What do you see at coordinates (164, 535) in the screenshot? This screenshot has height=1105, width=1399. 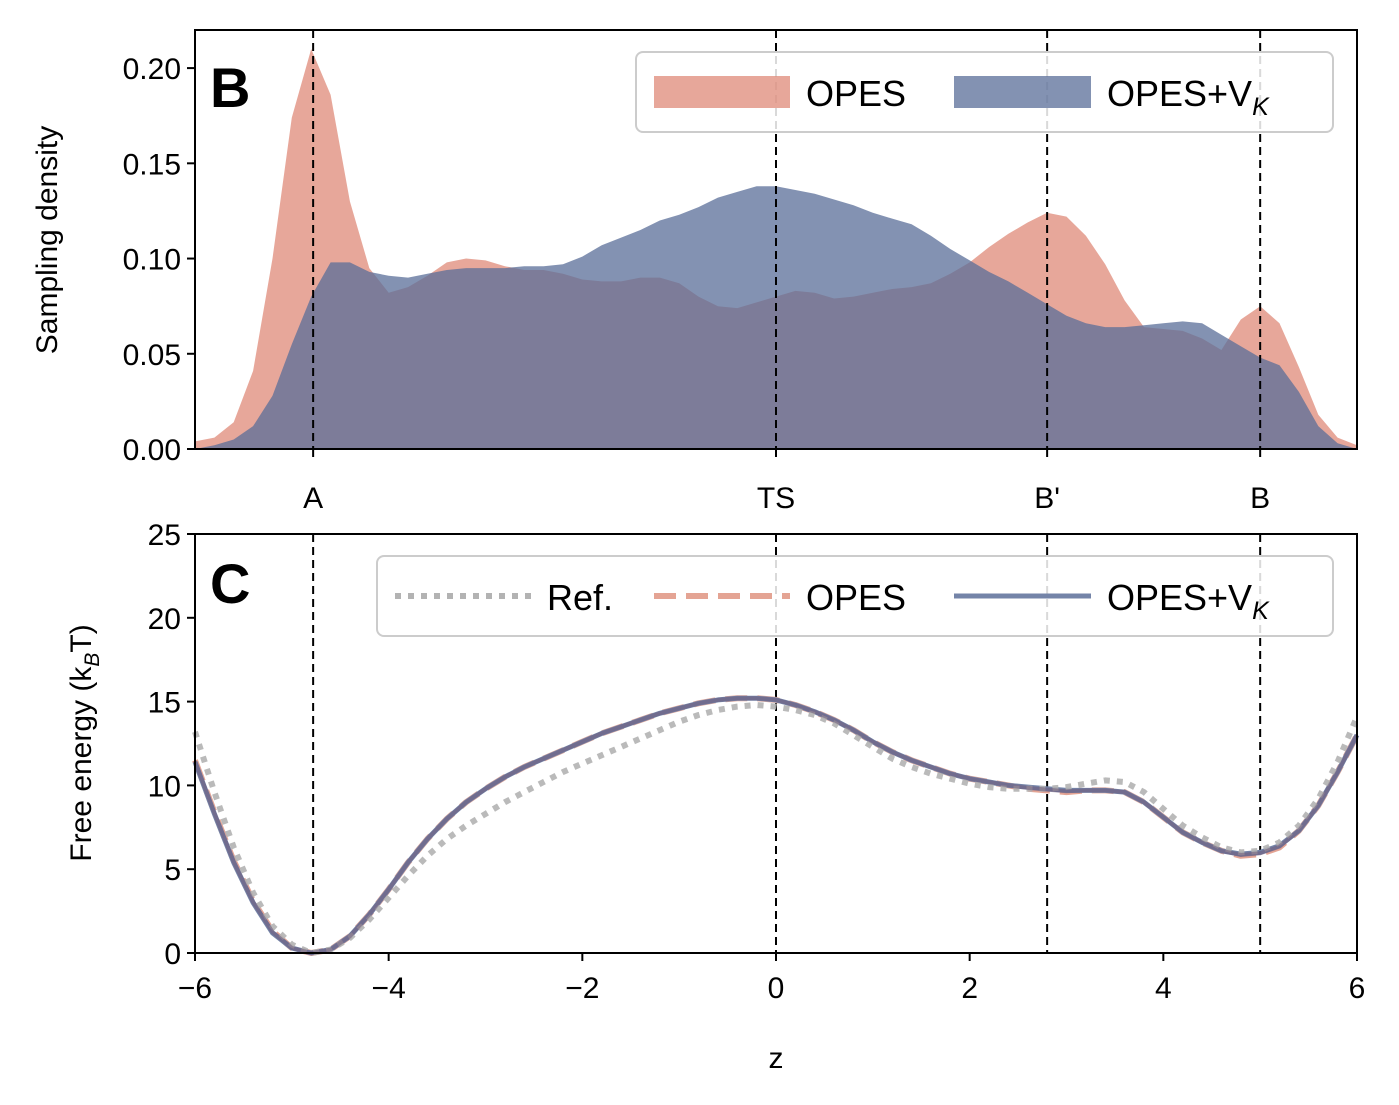 I see `y-tick-label-c: 25` at bounding box center [164, 535].